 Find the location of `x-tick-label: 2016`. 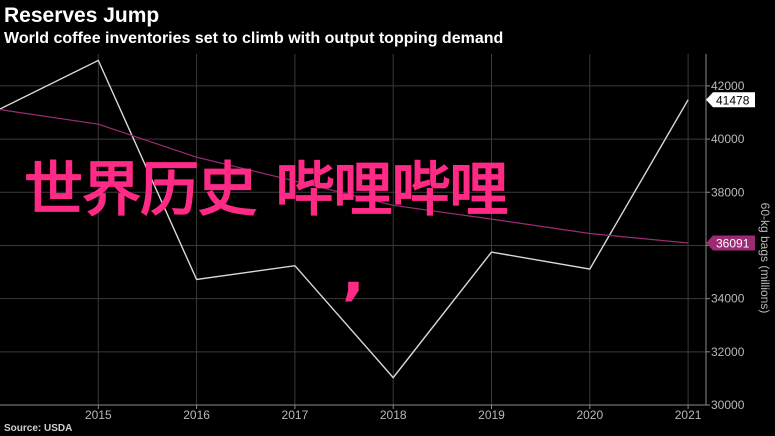

x-tick-label: 2016 is located at coordinates (196, 415).